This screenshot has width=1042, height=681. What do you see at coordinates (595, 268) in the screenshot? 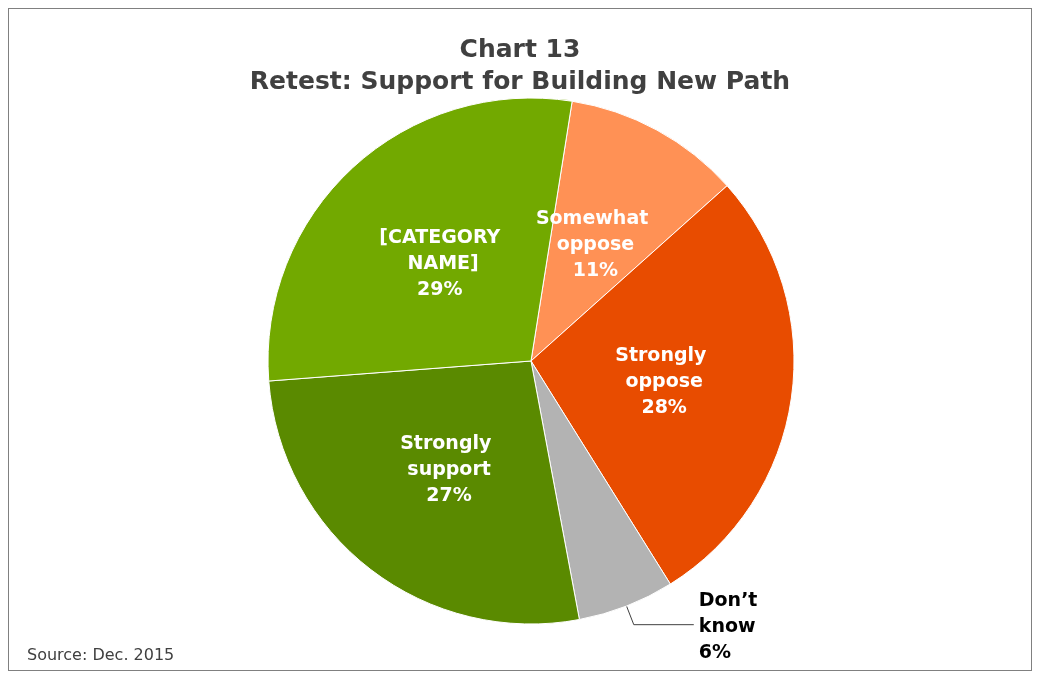
I see `data-label: 11%` at bounding box center [595, 268].